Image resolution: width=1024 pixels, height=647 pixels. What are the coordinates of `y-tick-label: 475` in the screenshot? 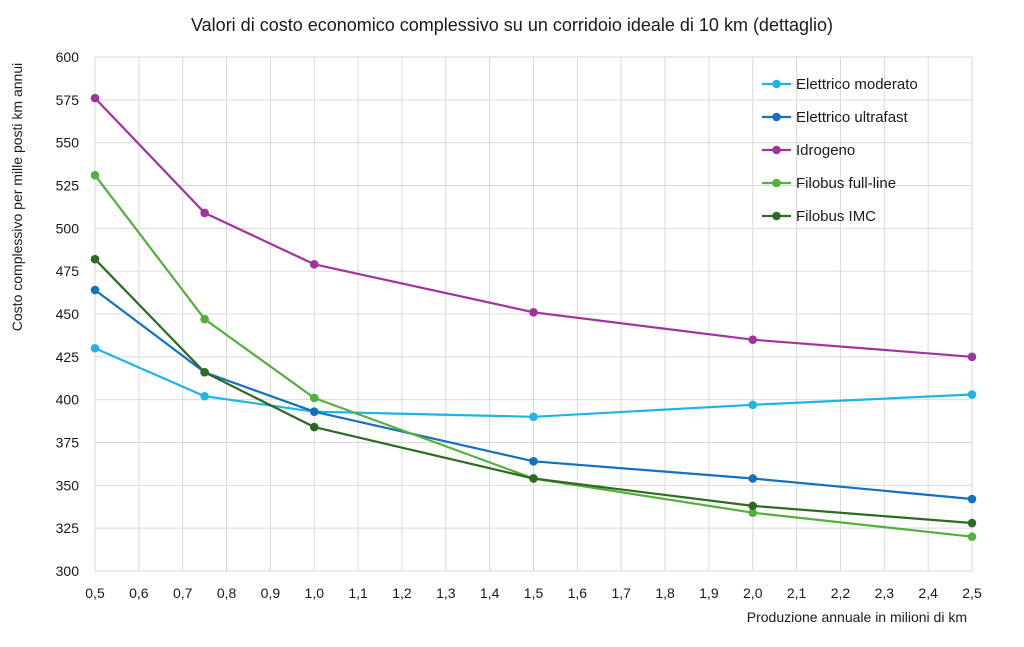 It's located at (68, 271).